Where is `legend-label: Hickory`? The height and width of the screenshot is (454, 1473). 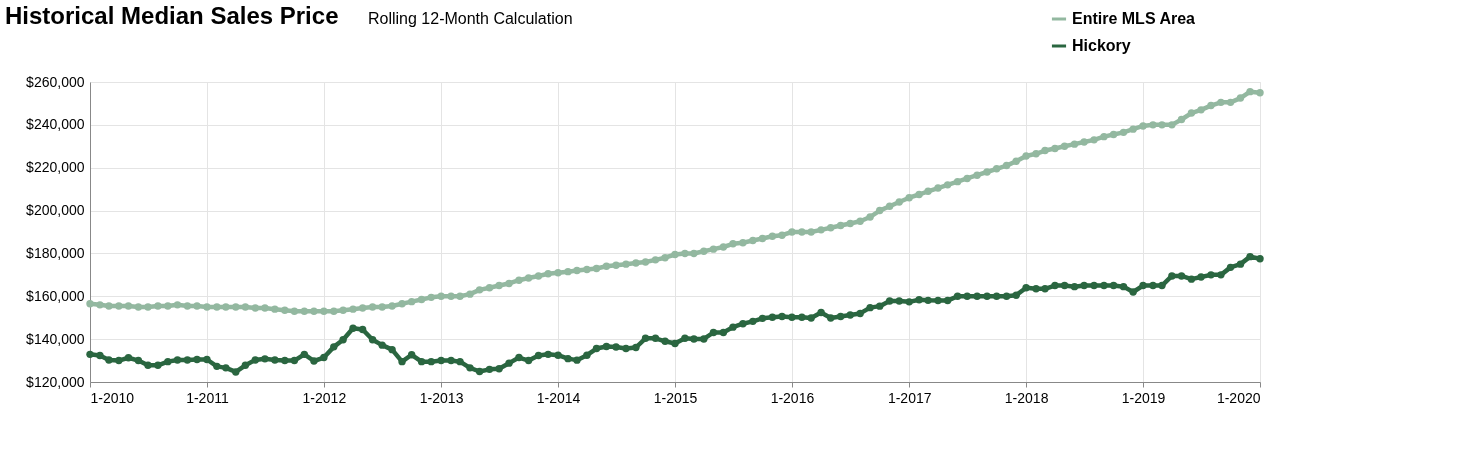 legend-label: Hickory is located at coordinates (1101, 45).